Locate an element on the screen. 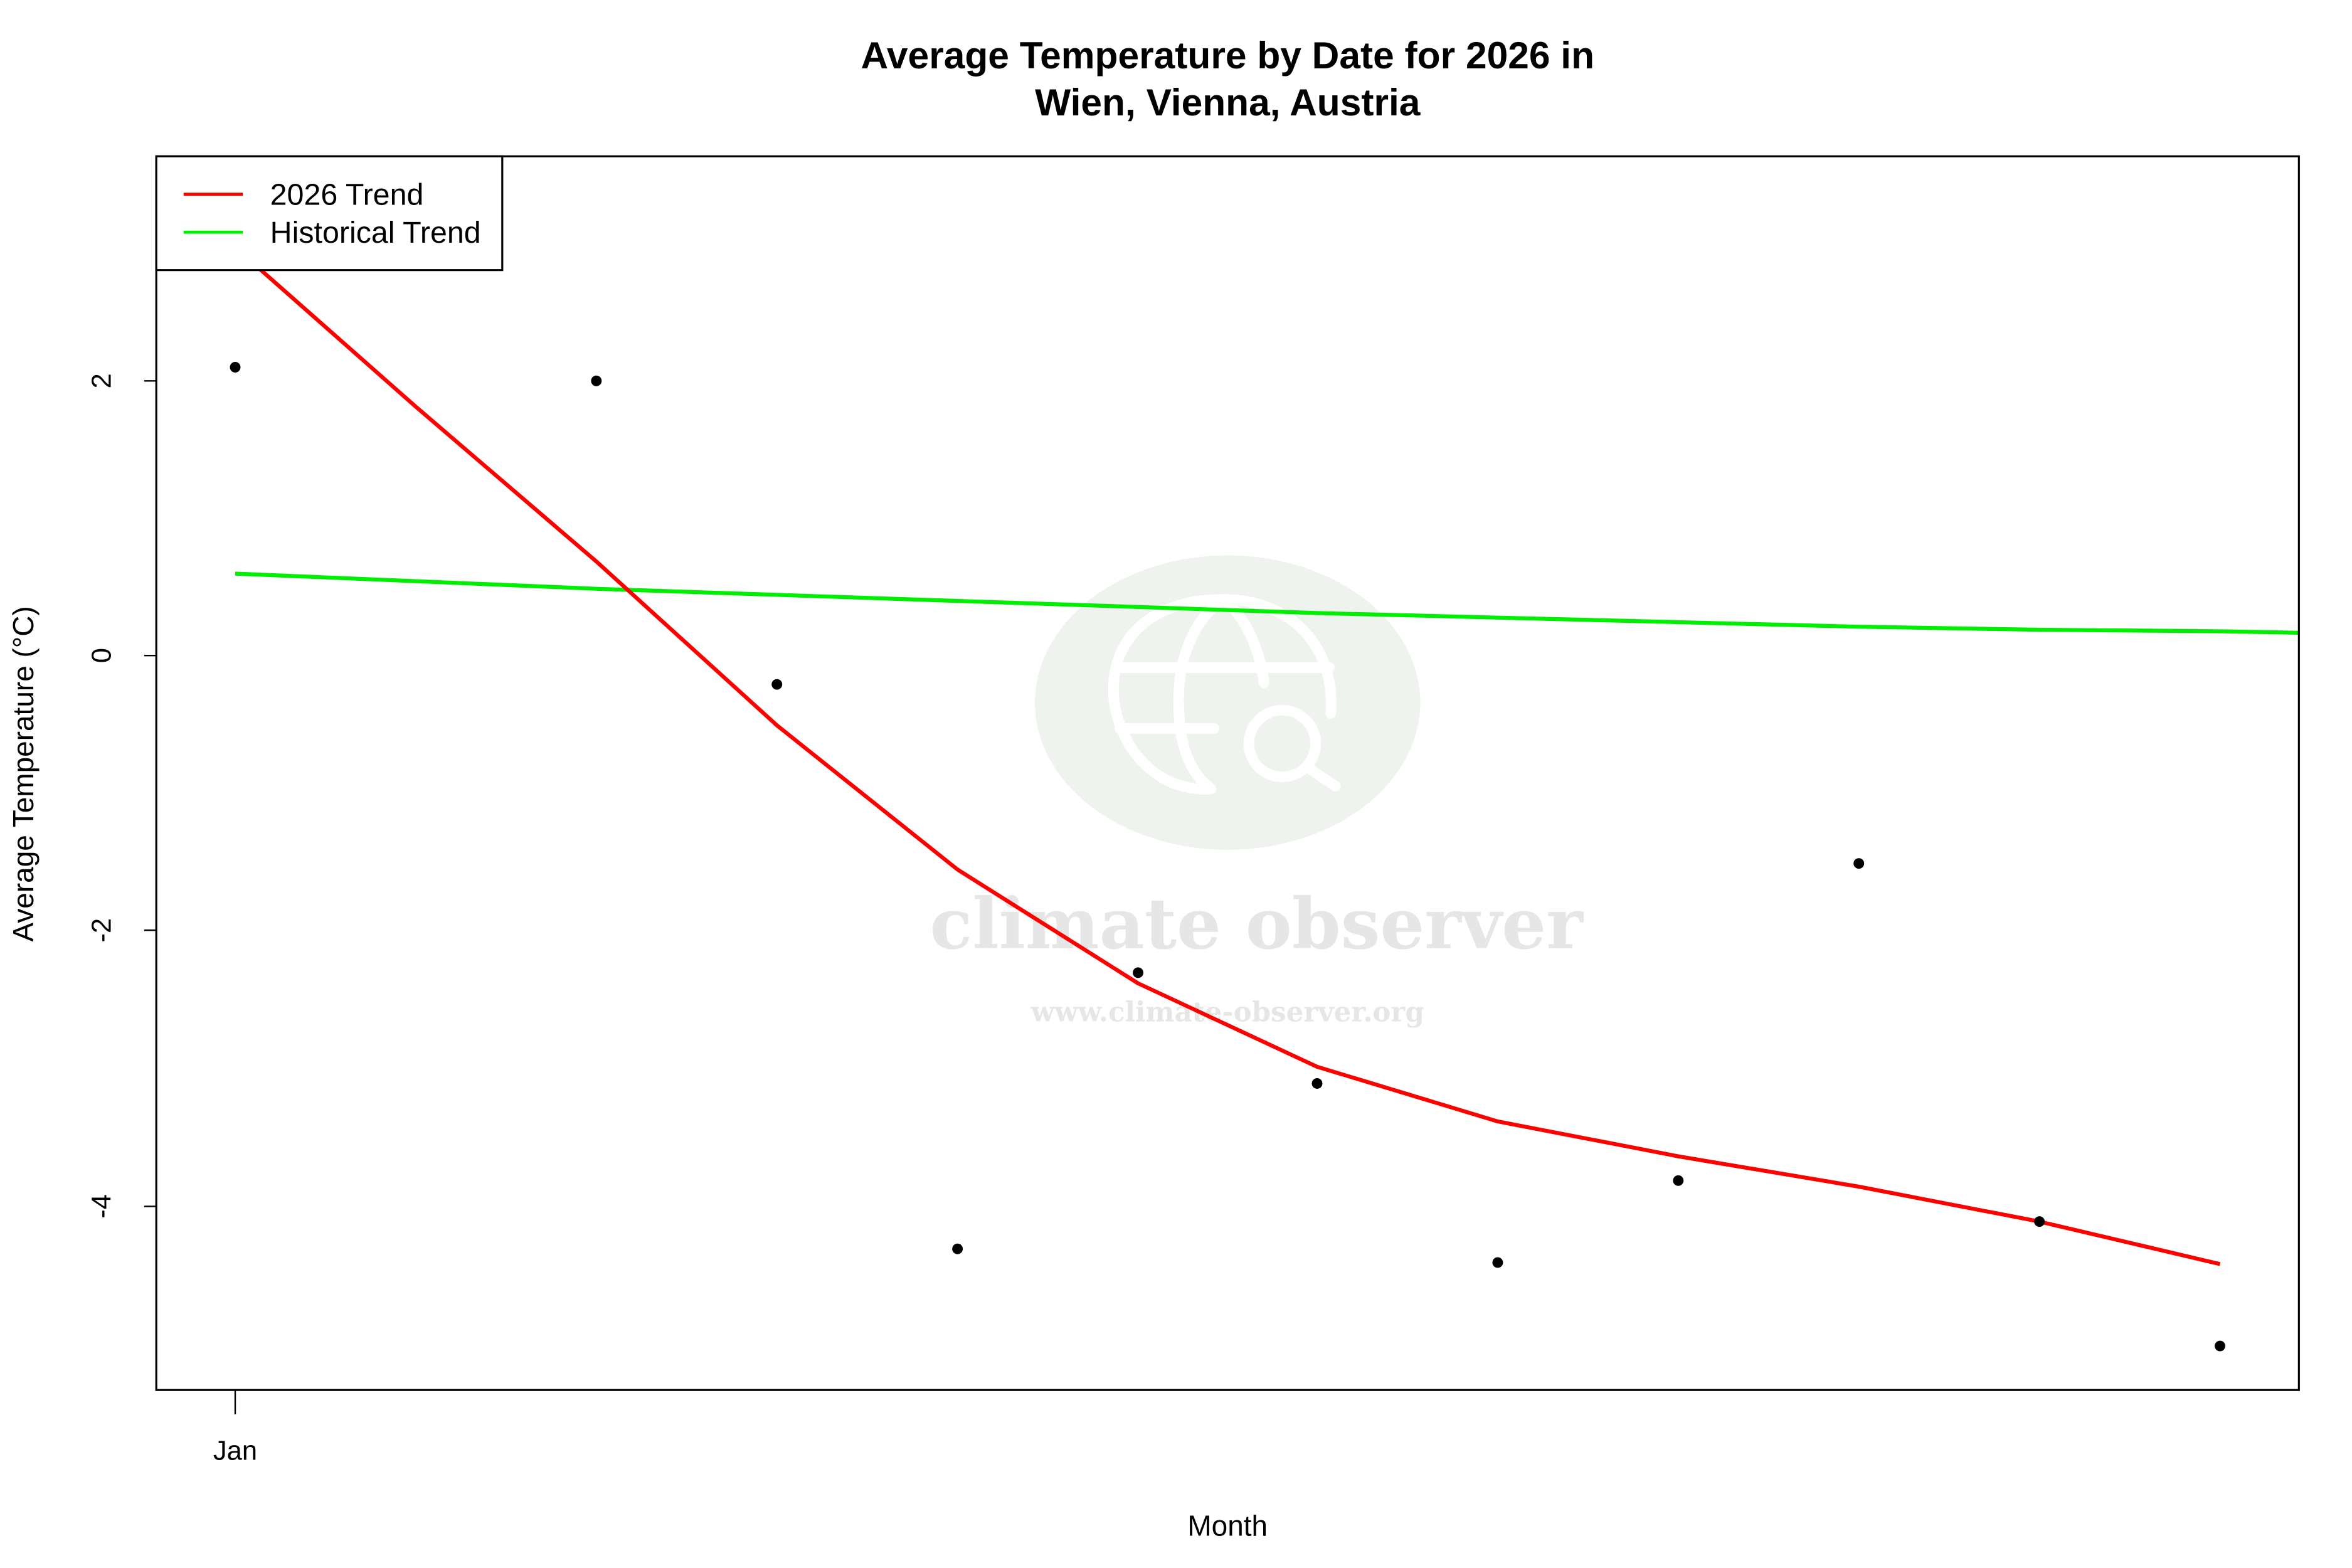  legend: 2026 Trend Historical Trend is located at coordinates (330, 213).